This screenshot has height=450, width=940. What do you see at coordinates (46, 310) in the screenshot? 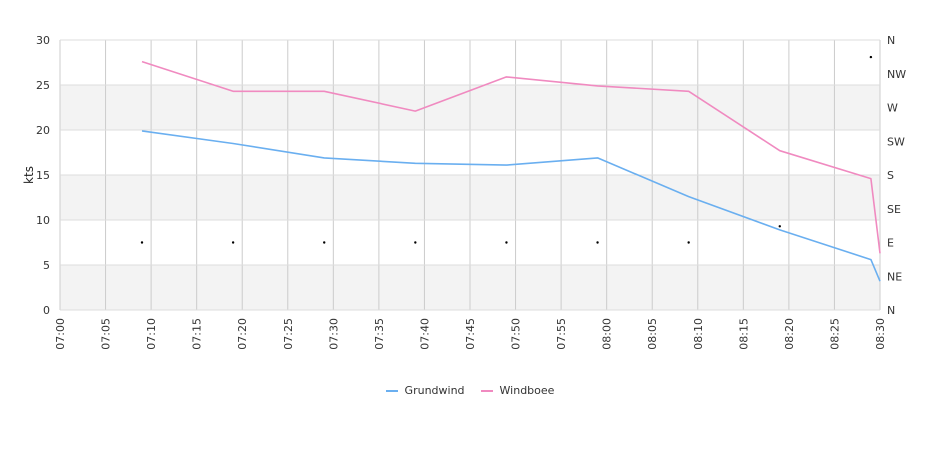
I see `y-tick-label: 0` at bounding box center [46, 310].